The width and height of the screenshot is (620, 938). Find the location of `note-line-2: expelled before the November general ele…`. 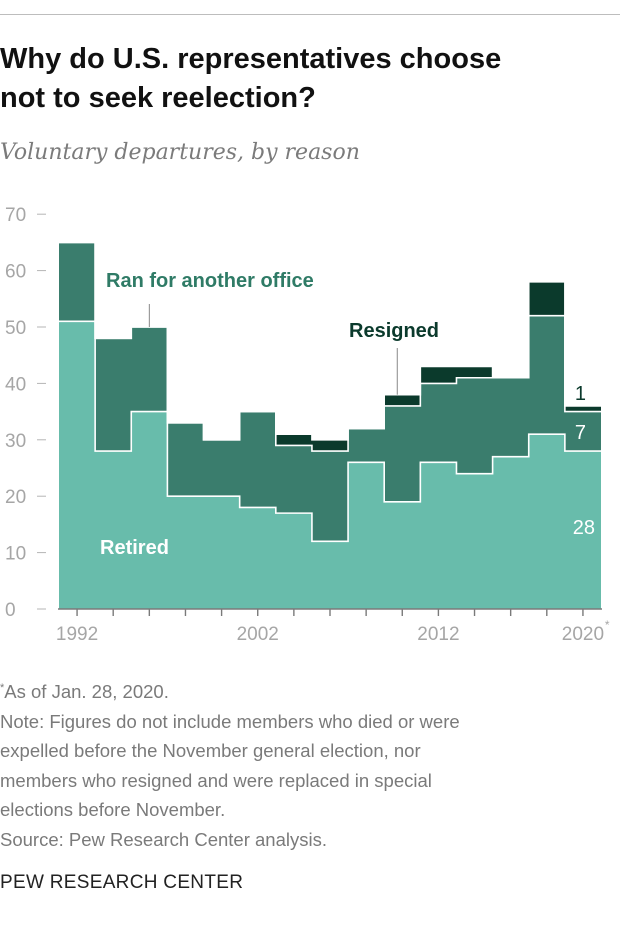

note-line-2: expelled before the November general ele… is located at coordinates (210, 750).